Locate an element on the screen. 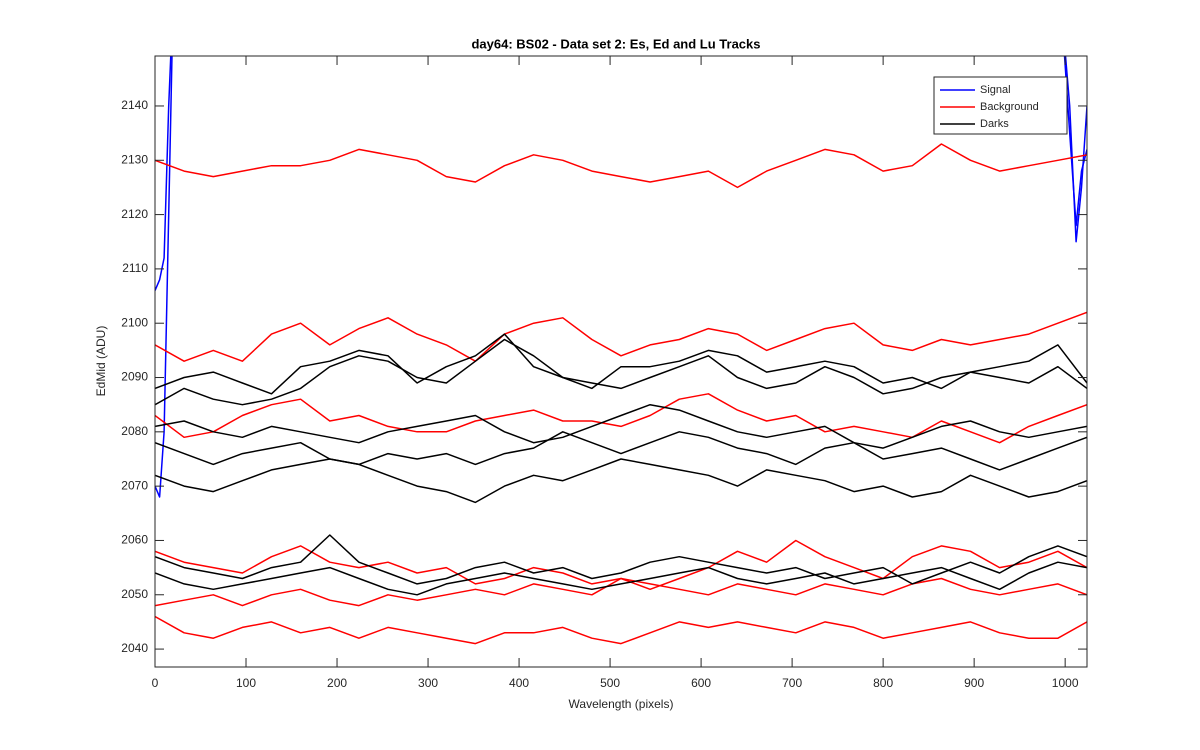 This screenshot has width=1200, height=750. y-tick-label: 2040 is located at coordinates (134, 648).